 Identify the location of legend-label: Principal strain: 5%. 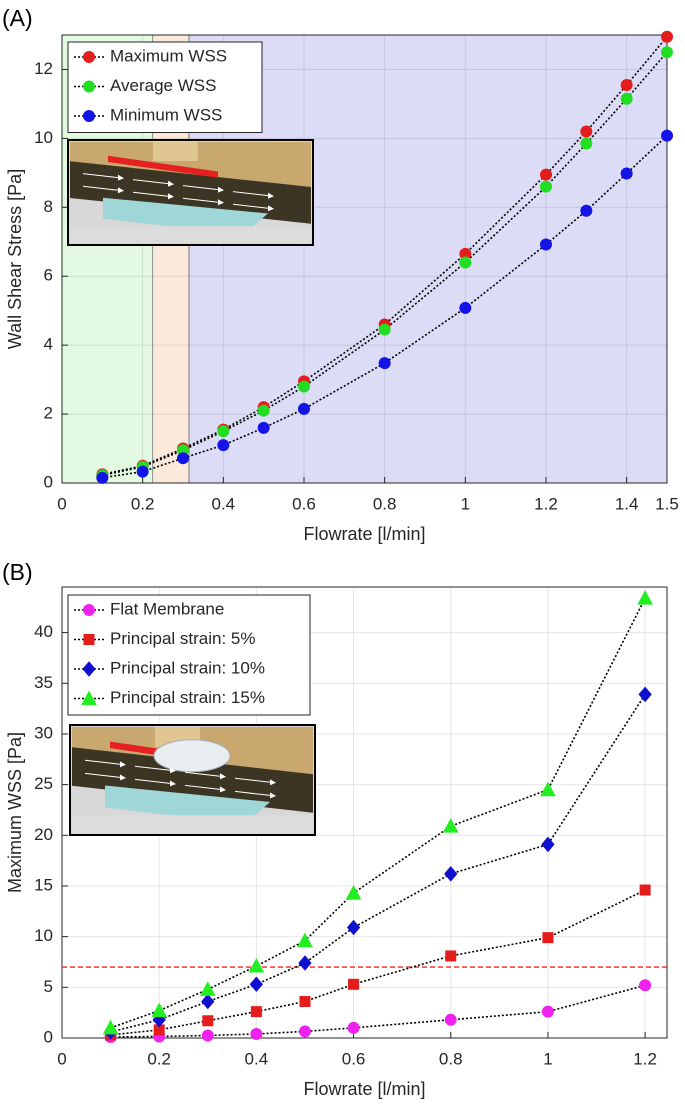
(183, 638).